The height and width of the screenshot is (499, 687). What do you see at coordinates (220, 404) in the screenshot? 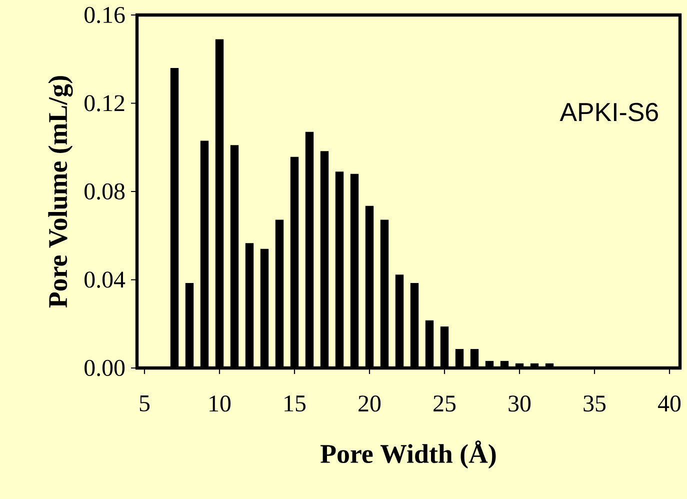
I see `x-tick-label: 10` at bounding box center [220, 404].